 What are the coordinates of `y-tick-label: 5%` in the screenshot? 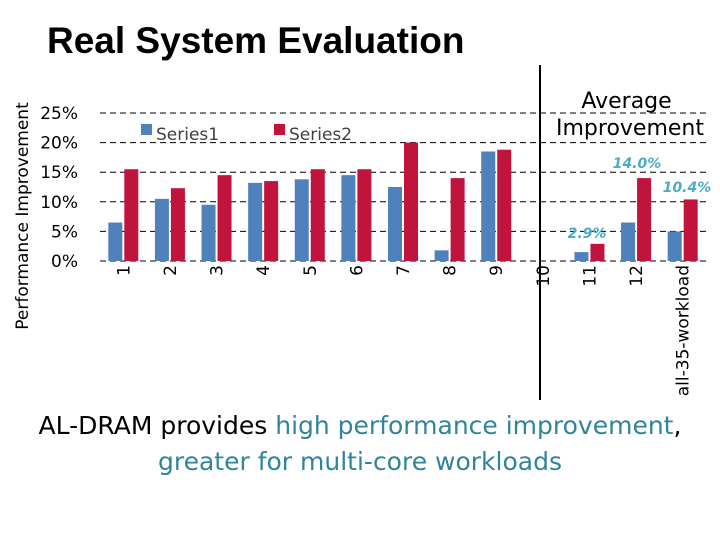 It's located at (64, 232).